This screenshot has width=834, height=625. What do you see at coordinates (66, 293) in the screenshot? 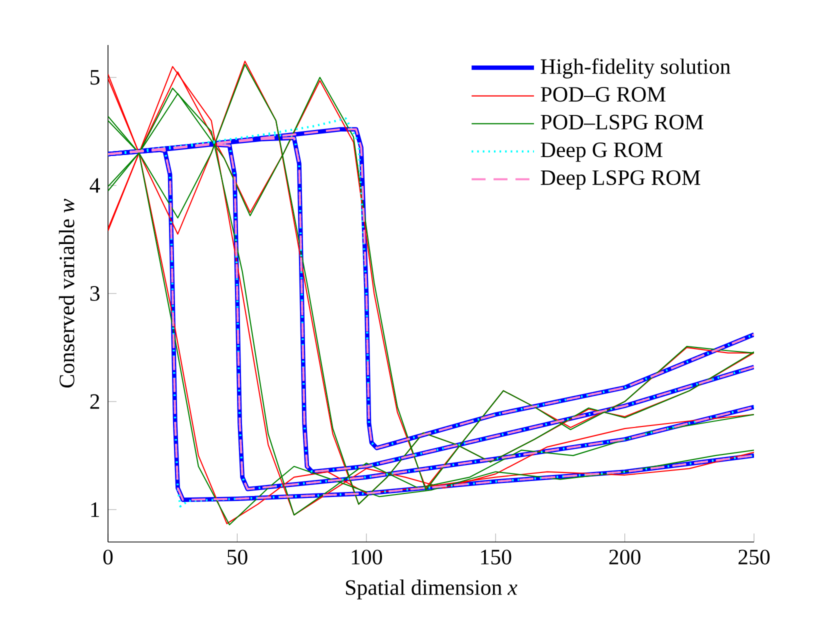
I see `y-axis-title: Conserved variable w` at bounding box center [66, 293].